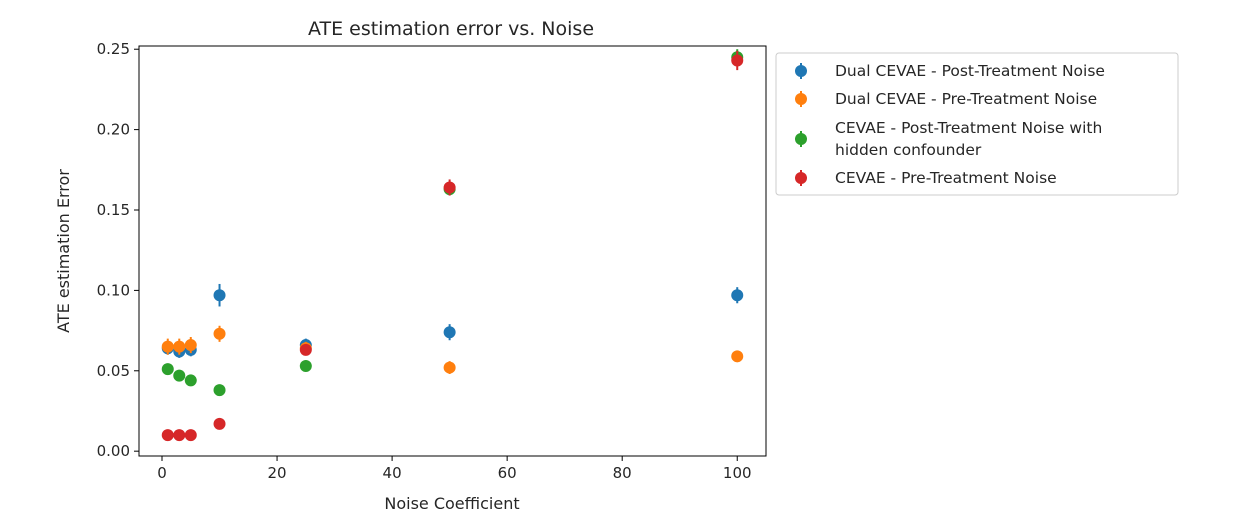 The height and width of the screenshot is (526, 1237). I want to click on y-tick-label: 0.25, so click(113, 49).